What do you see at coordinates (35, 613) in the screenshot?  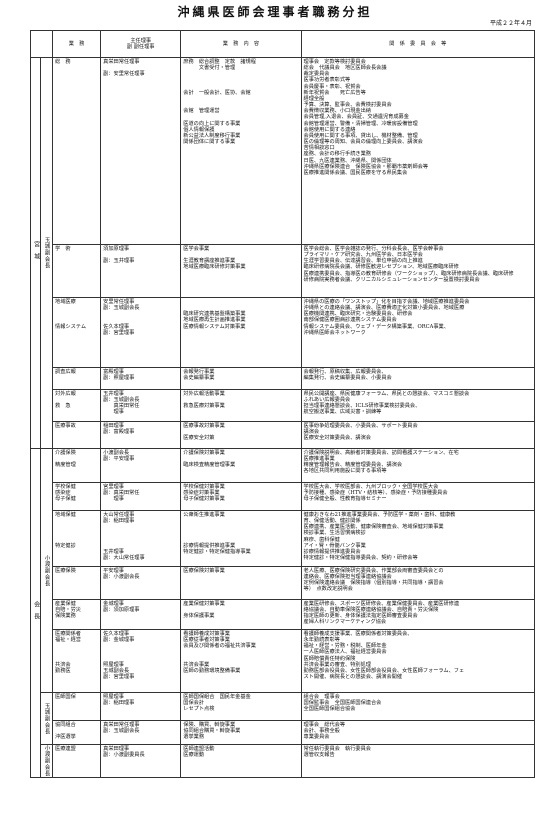 I see `section-kaicho: 会長` at bounding box center [35, 613].